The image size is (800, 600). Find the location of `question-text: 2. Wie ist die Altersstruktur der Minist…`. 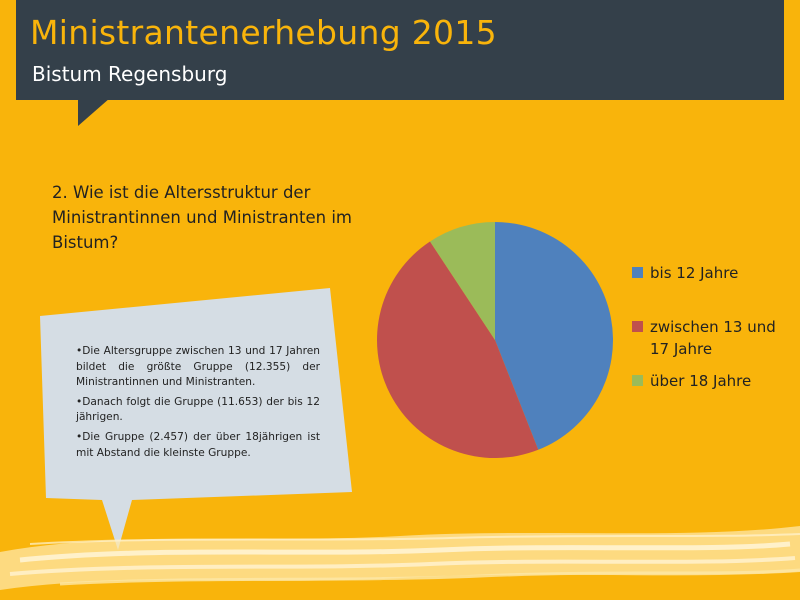

question-text: 2. Wie ist die Altersstruktur der Minist… is located at coordinates (202, 217).